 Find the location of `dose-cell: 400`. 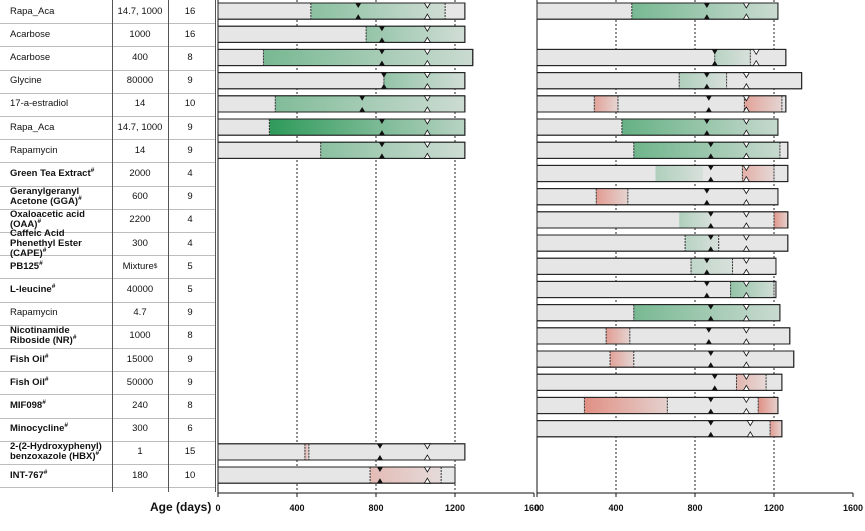

dose-cell: 400 is located at coordinates (140, 57).